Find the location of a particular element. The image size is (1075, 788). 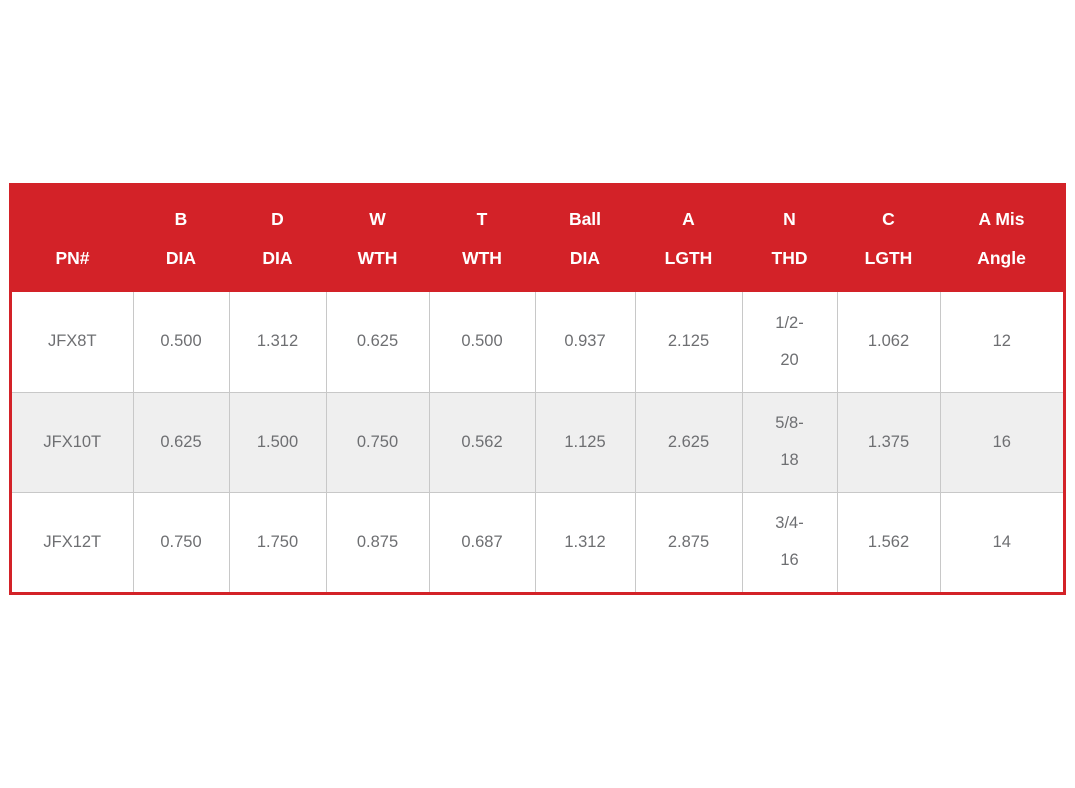

table-cell: 2.125 is located at coordinates (689, 342).